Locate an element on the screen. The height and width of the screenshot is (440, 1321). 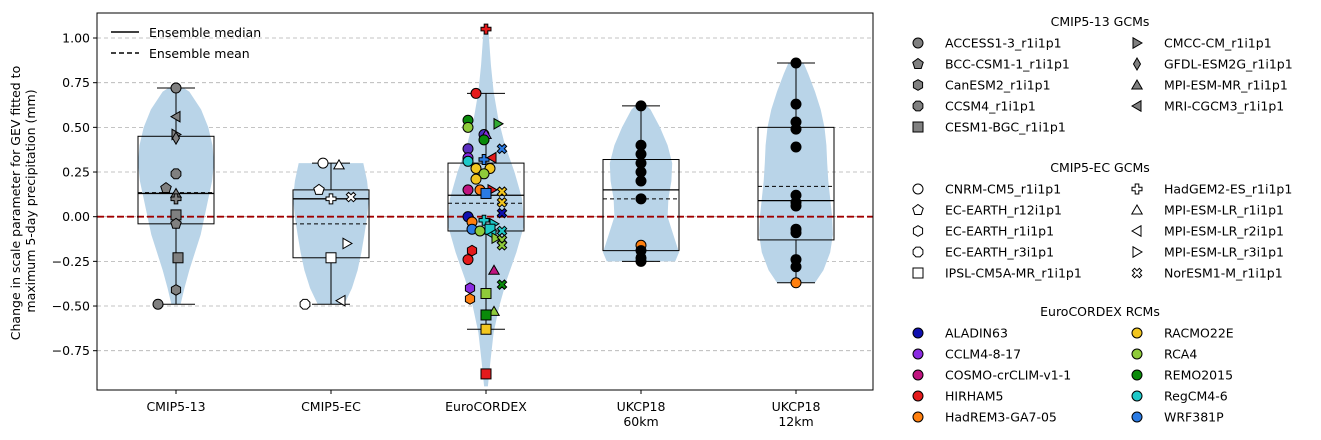
legend-marker-mpi-esm-mr-r1i1p1 is located at coordinates (1137, 84).